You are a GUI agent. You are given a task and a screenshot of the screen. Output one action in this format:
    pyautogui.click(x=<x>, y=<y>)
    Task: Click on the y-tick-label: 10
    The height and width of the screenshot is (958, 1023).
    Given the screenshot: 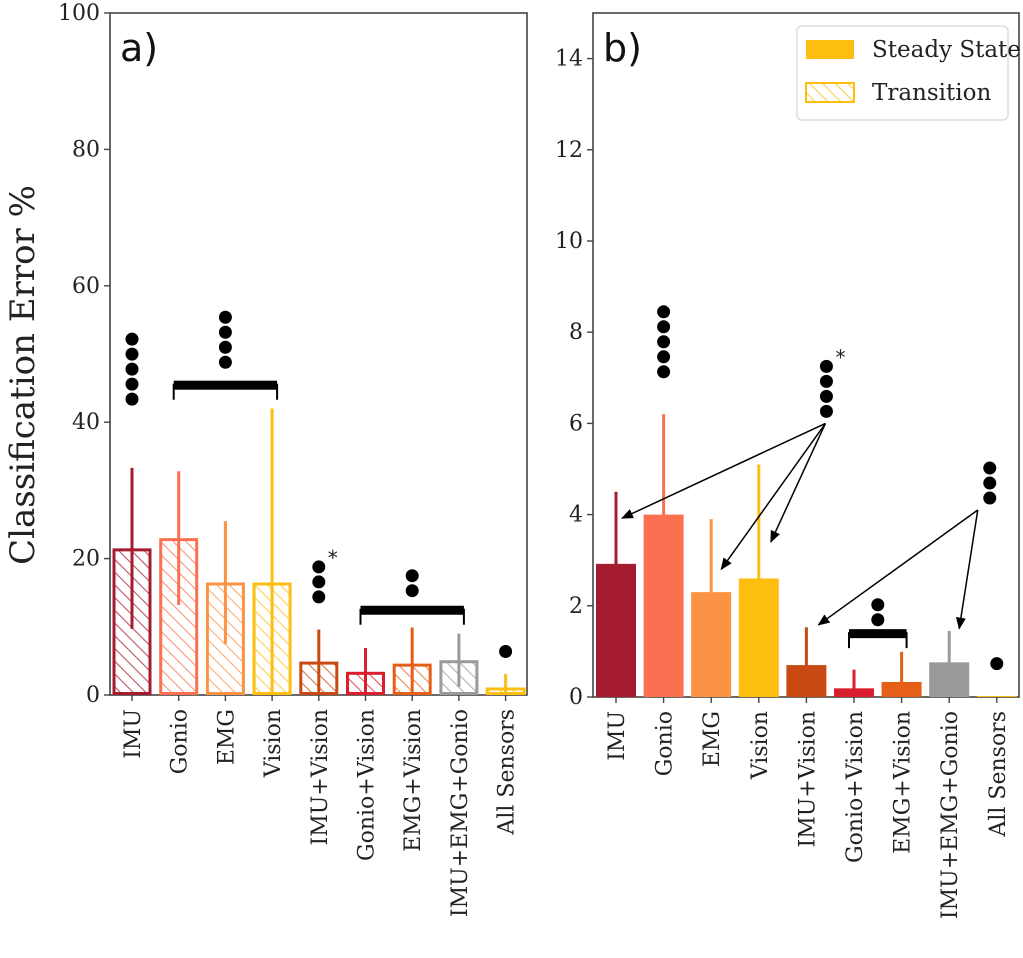 What is the action you would take?
    pyautogui.click(x=569, y=241)
    